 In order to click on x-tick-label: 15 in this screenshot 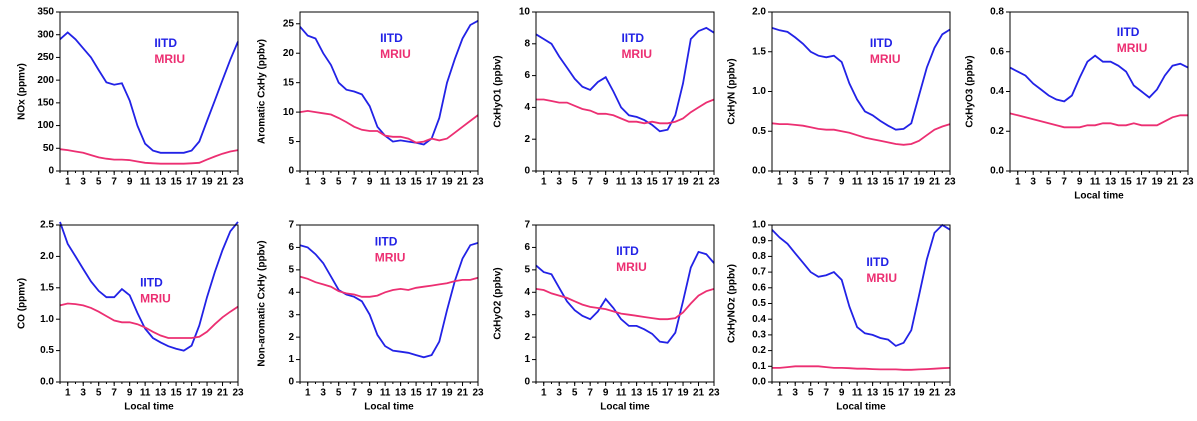, I will do `click(177, 182)`.